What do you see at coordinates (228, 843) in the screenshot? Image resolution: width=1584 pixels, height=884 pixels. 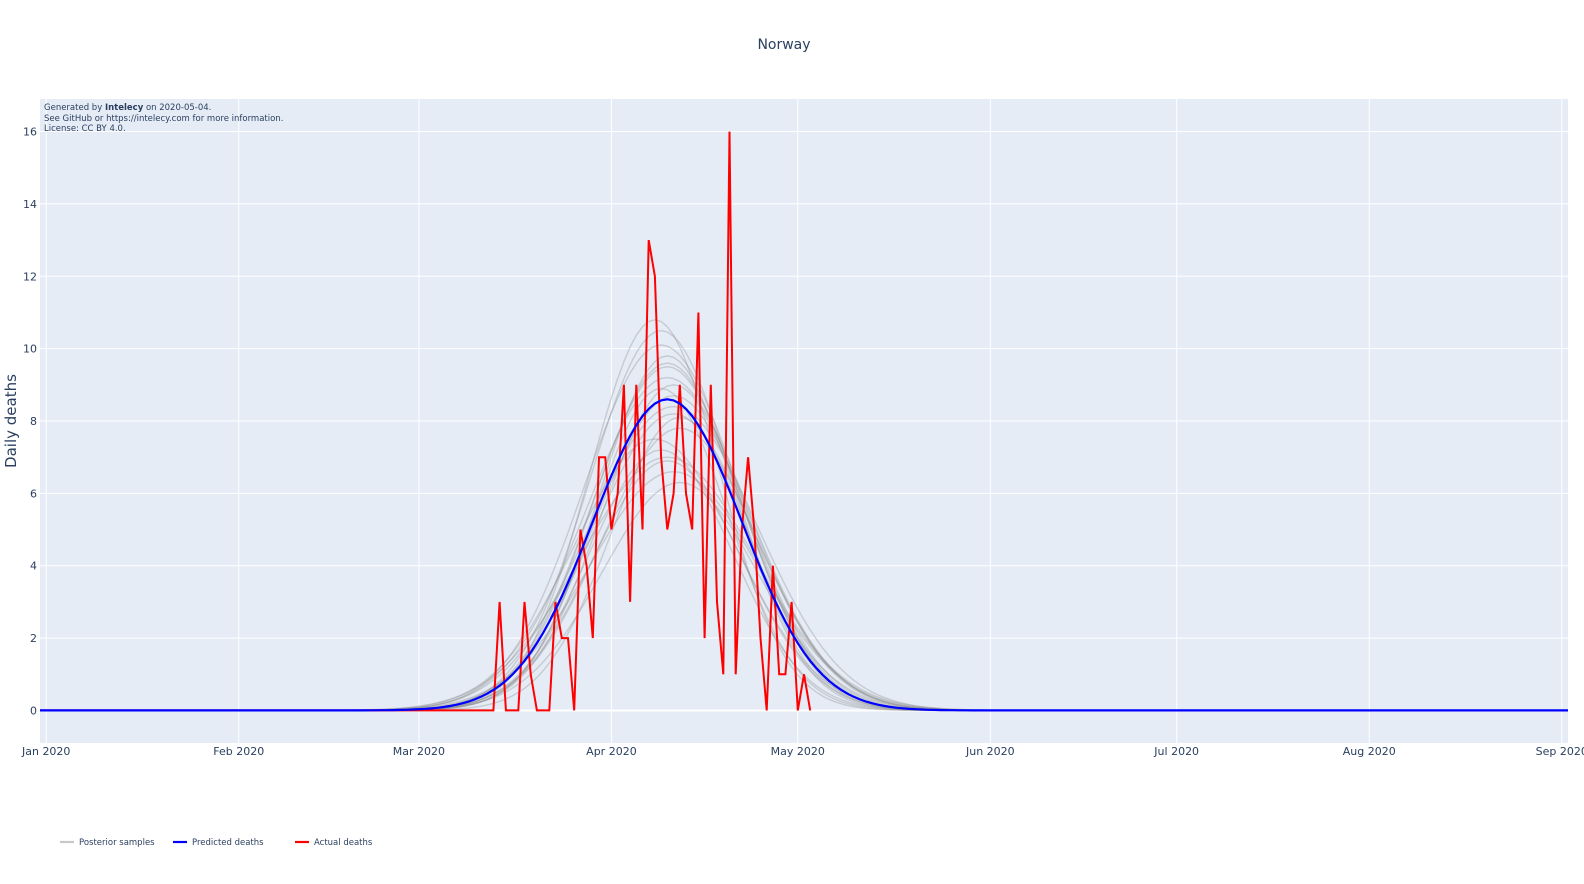 I see `legend-label: Predicted deaths` at bounding box center [228, 843].